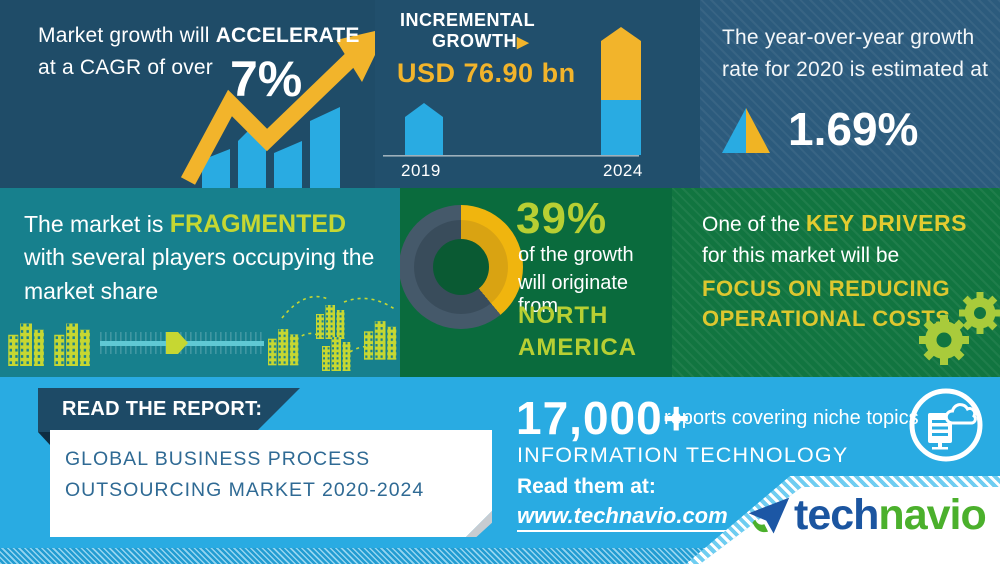 The image size is (1000, 564). Describe the element at coordinates (769, 515) in the screenshot. I see `technavio-logo-mark-icon` at that location.